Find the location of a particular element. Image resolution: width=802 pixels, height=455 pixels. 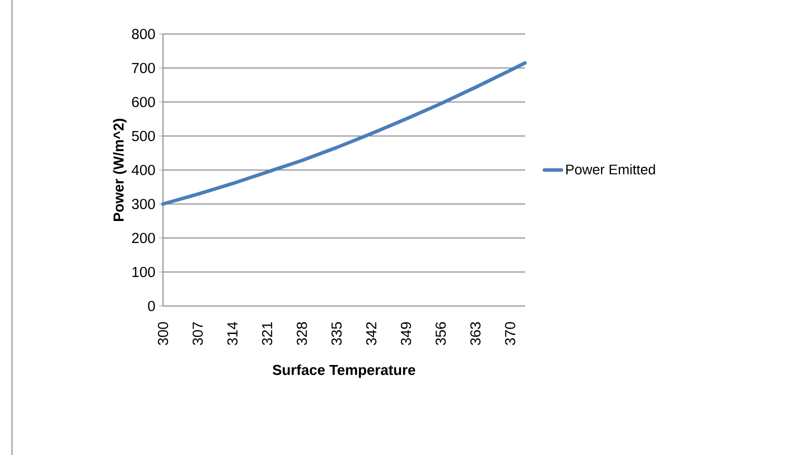

y-tick-label: 800 is located at coordinates (143, 34).